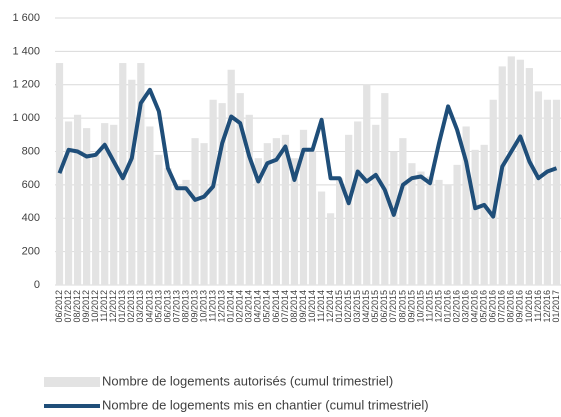 This screenshot has width=561, height=417. What do you see at coordinates (267, 306) in the screenshot?
I see `x-tick-label: 05/2014` at bounding box center [267, 306].